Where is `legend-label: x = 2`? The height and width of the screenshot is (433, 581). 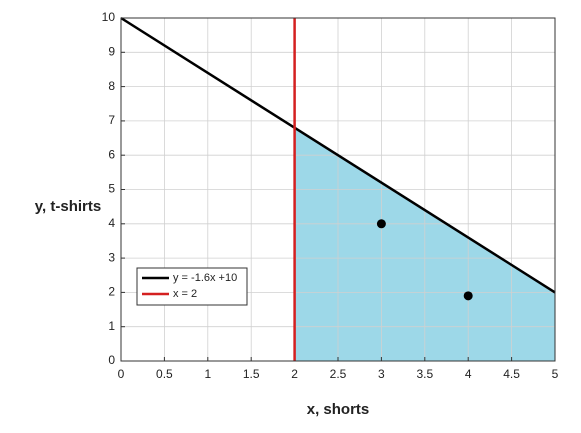
legend-label: x = 2 is located at coordinates (185, 294).